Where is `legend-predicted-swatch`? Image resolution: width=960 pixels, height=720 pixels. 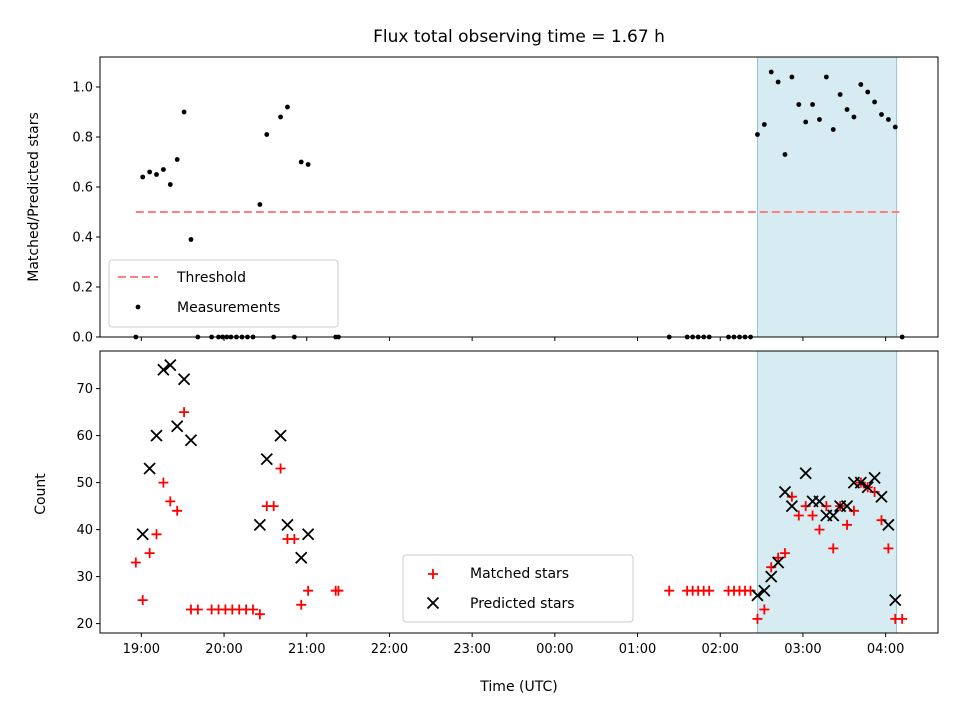
legend-predicted-swatch is located at coordinates (433, 603).